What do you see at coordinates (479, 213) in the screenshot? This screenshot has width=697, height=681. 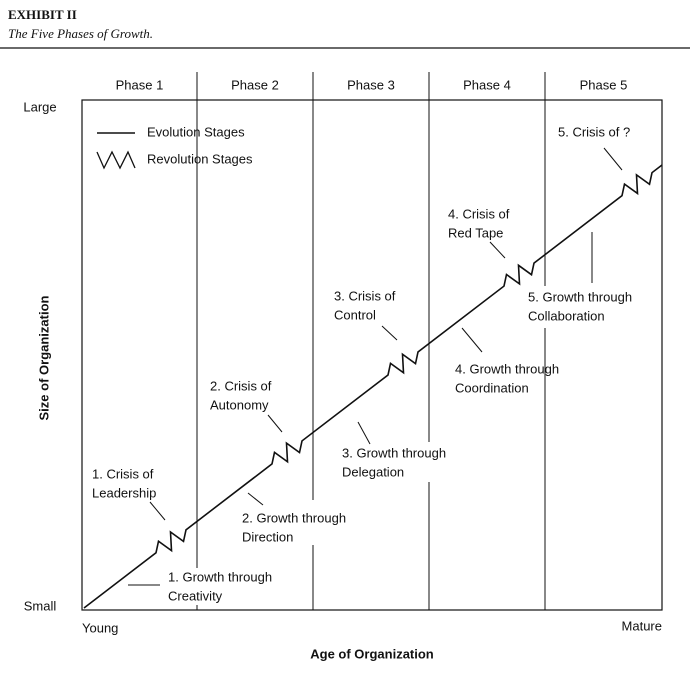 I see `crisis-label: 4. Crisis of` at bounding box center [479, 213].